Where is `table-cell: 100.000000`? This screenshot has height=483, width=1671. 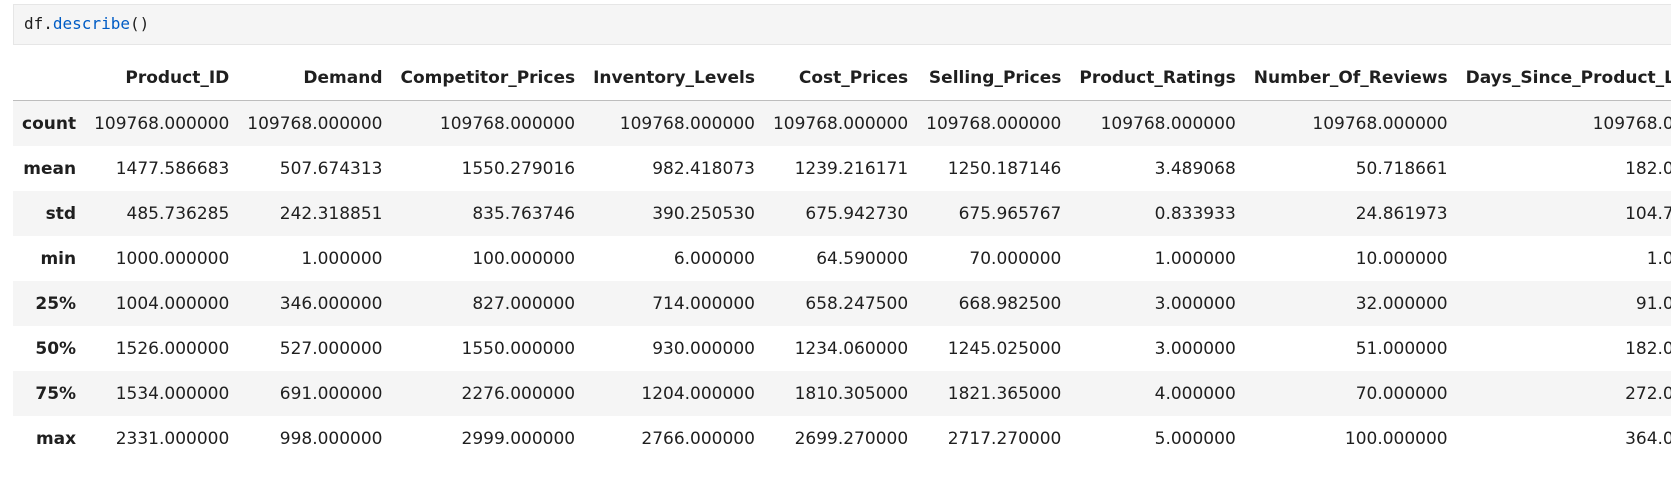 table-cell: 100.000000 is located at coordinates (1396, 438).